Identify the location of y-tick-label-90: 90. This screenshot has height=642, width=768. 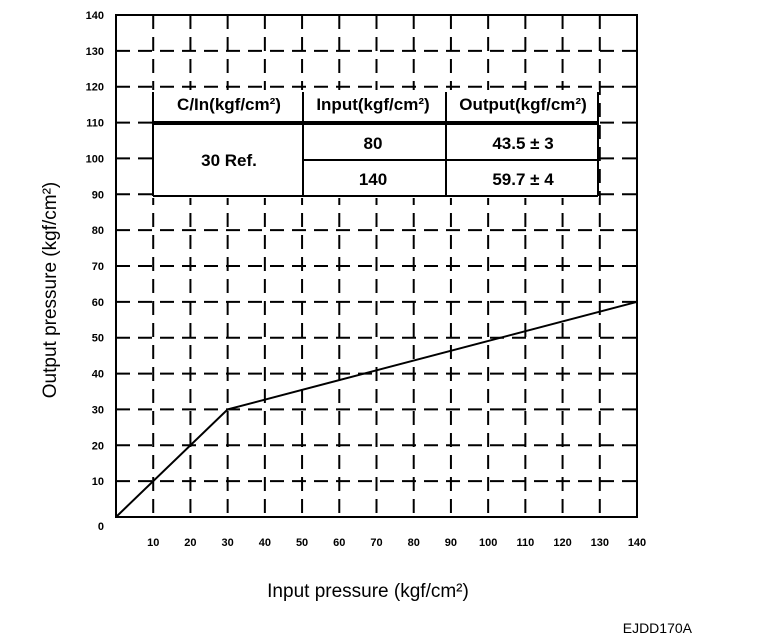
(98, 195).